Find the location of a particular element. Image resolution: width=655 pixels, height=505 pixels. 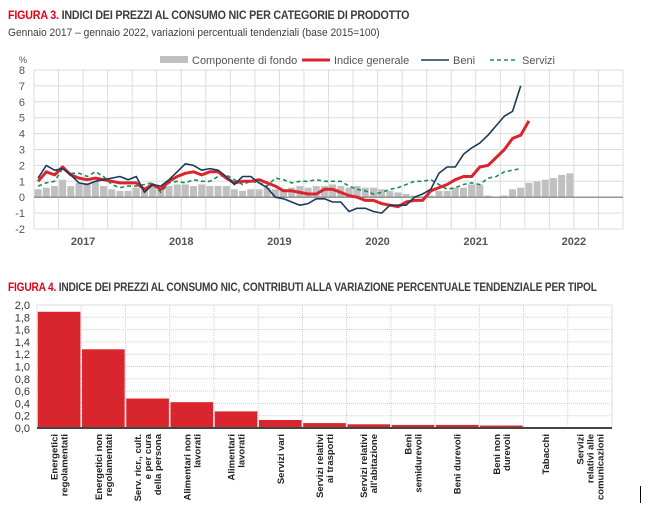

y-tick-label: -1 is located at coordinates (20, 214).